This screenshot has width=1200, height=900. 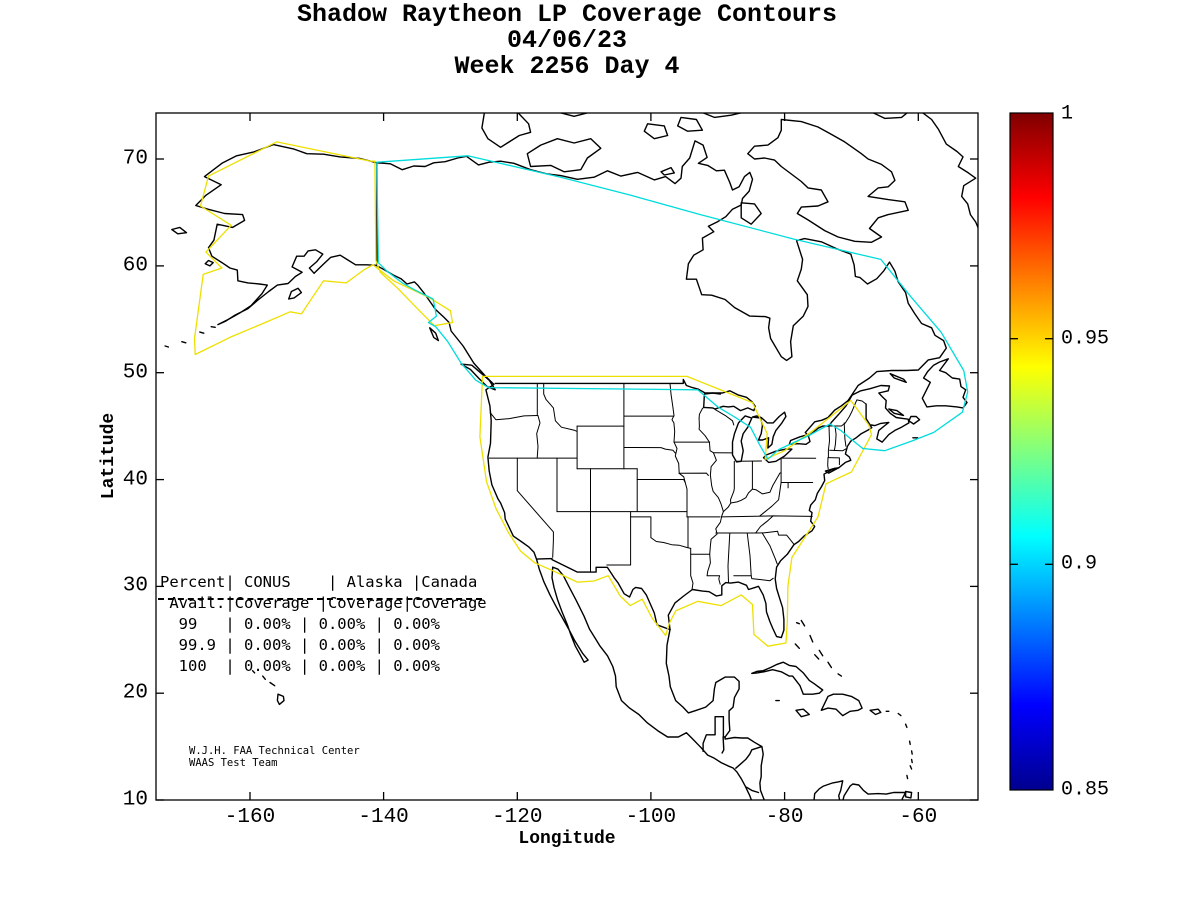 What do you see at coordinates (1085, 790) in the screenshot?
I see `colorbar-tick-label: 0.85` at bounding box center [1085, 790].